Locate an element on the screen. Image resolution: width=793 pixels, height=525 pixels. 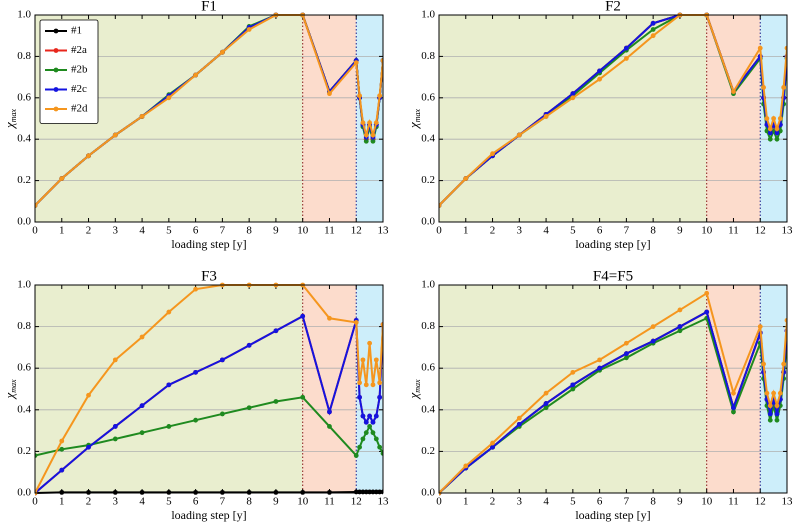
chart-title: F3 is located at coordinates (209, 276).